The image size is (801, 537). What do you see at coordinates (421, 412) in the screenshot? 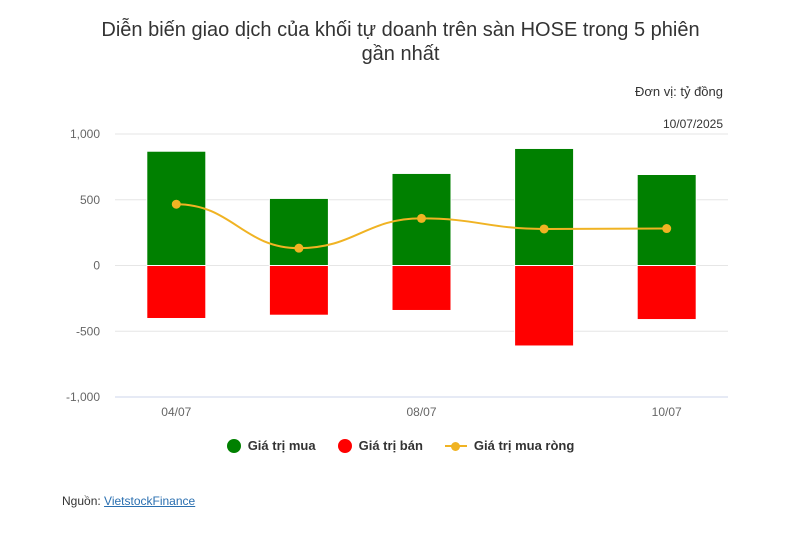
I see `x-tick-label: 08/07` at bounding box center [421, 412].